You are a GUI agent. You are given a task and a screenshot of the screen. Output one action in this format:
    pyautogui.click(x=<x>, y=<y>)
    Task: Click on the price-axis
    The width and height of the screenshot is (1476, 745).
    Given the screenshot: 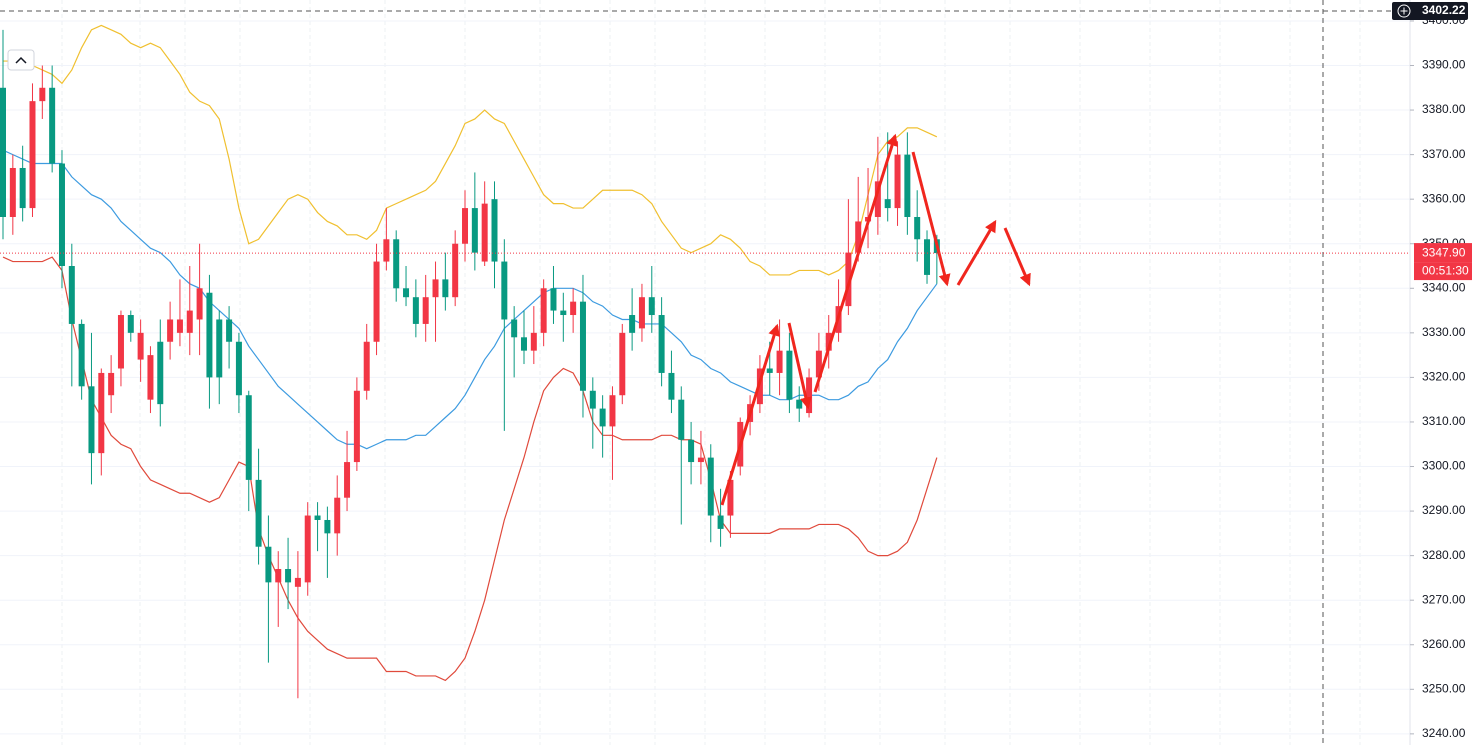 What is the action you would take?
    pyautogui.click(x=1443, y=372)
    